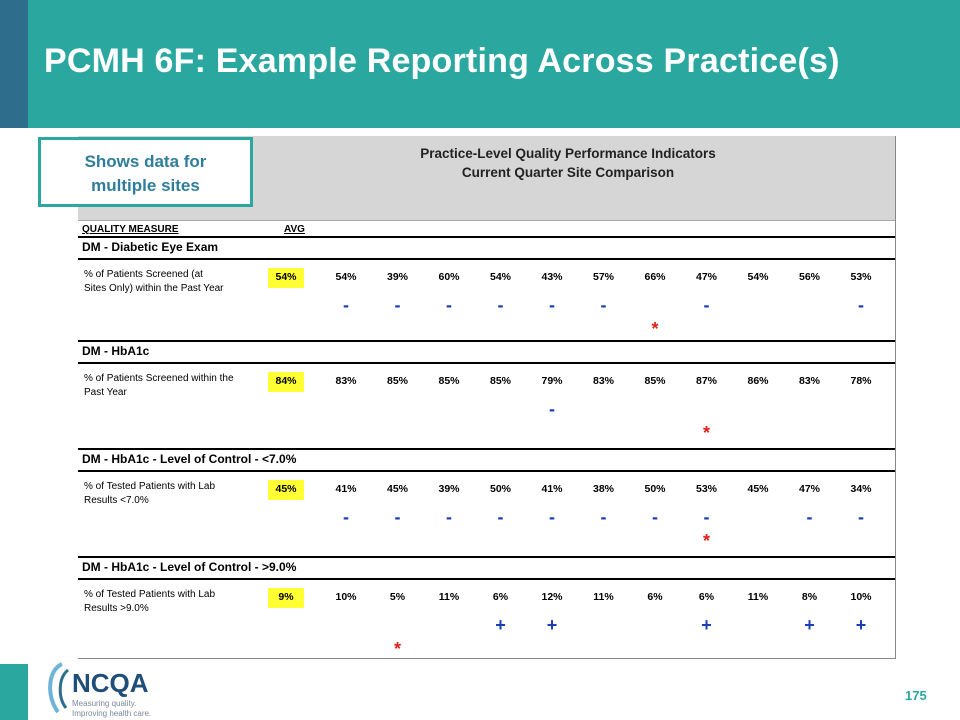 The width and height of the screenshot is (960, 720). What do you see at coordinates (397, 597) in the screenshot?
I see `site-value: 5%` at bounding box center [397, 597].